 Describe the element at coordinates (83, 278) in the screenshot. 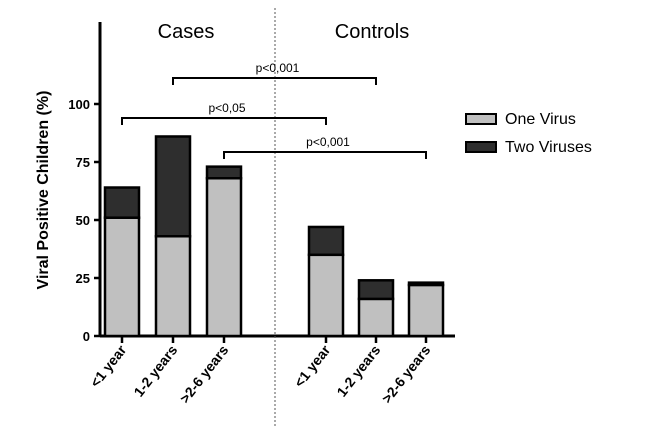

I see `y-tick-label: 25` at that location.